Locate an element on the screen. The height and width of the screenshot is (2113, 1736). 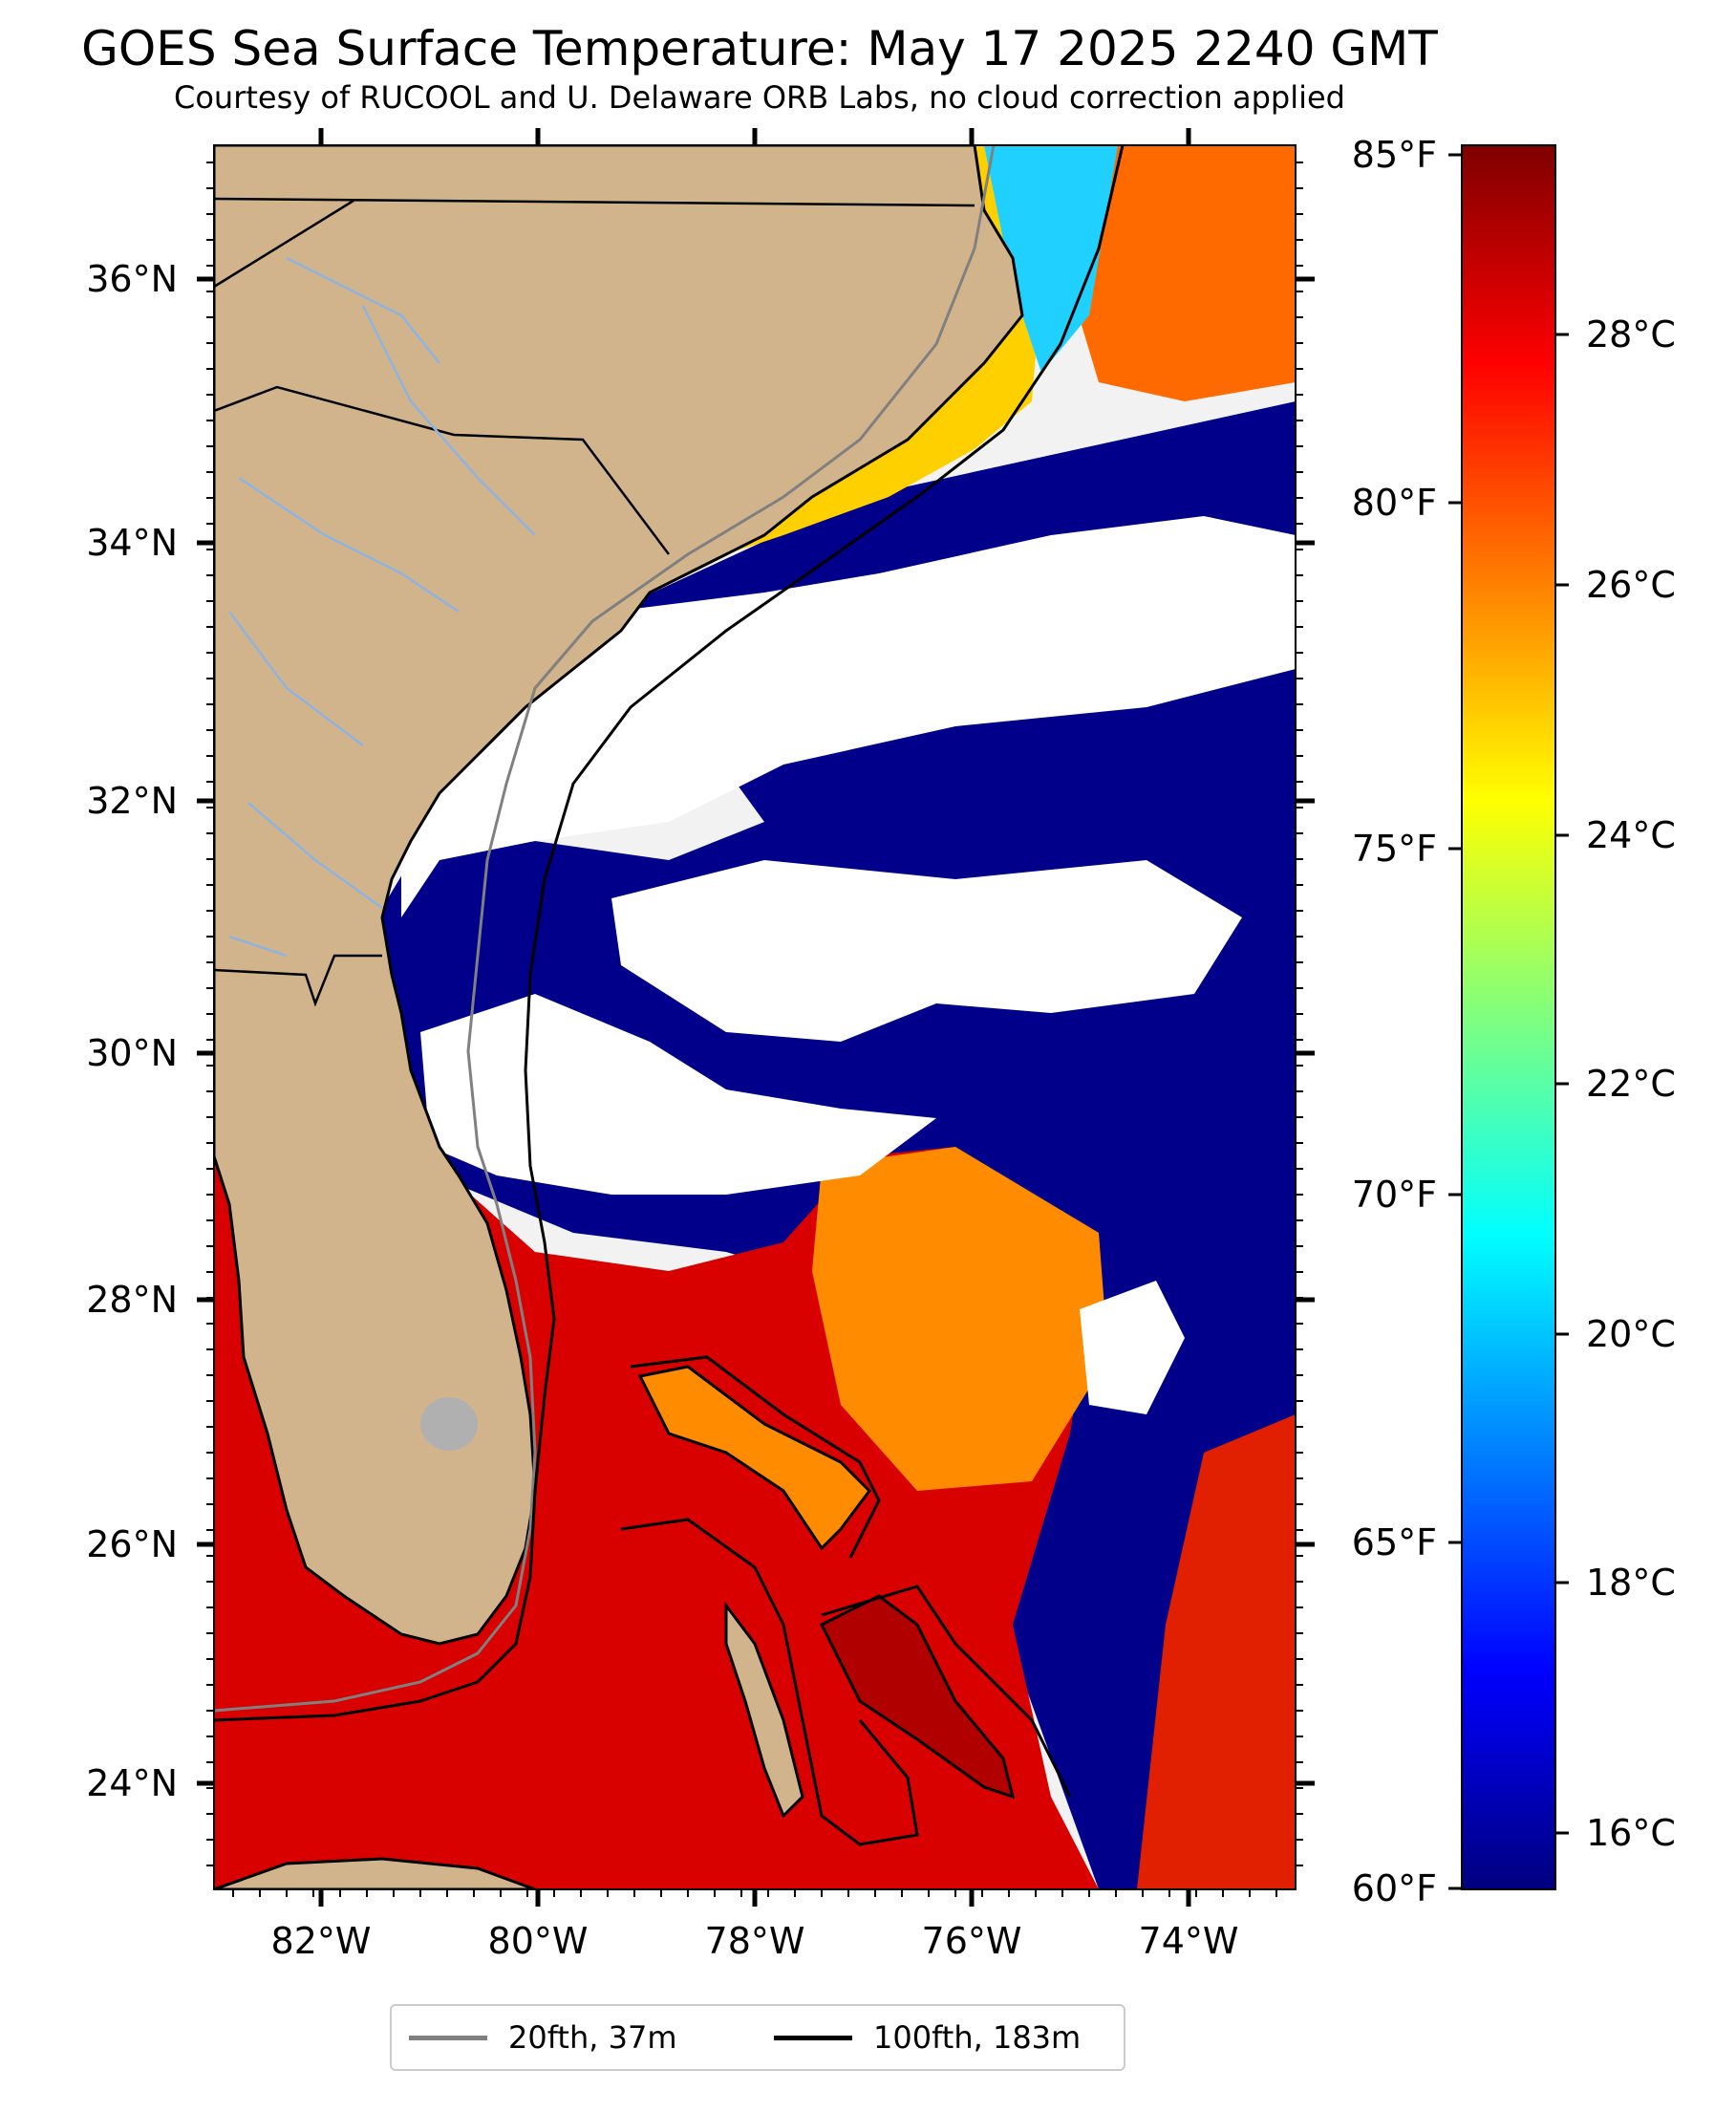
orange-water-region is located at coordinates (960, 1319).